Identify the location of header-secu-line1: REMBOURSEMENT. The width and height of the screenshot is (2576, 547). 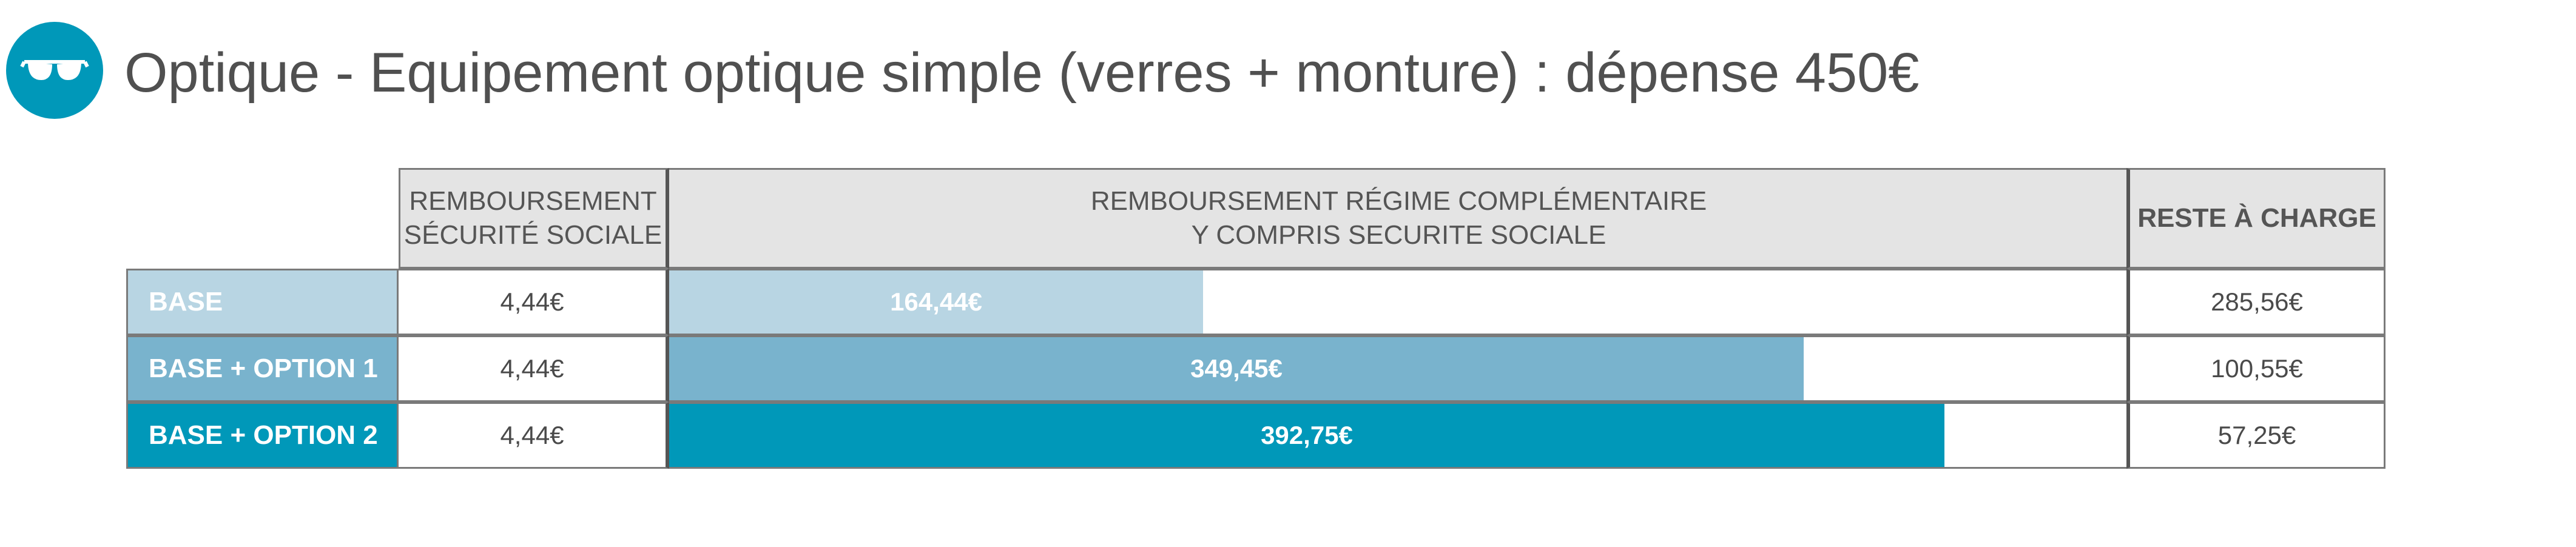
(533, 201).